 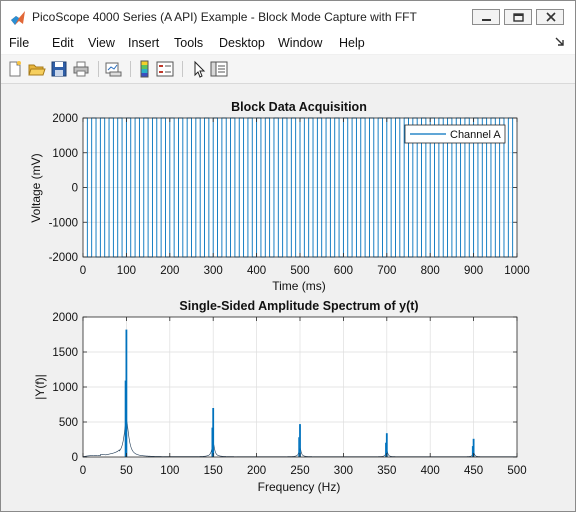 What do you see at coordinates (83, 271) in the screenshot?
I see `ax1-x-tick-label: 0` at bounding box center [83, 271].